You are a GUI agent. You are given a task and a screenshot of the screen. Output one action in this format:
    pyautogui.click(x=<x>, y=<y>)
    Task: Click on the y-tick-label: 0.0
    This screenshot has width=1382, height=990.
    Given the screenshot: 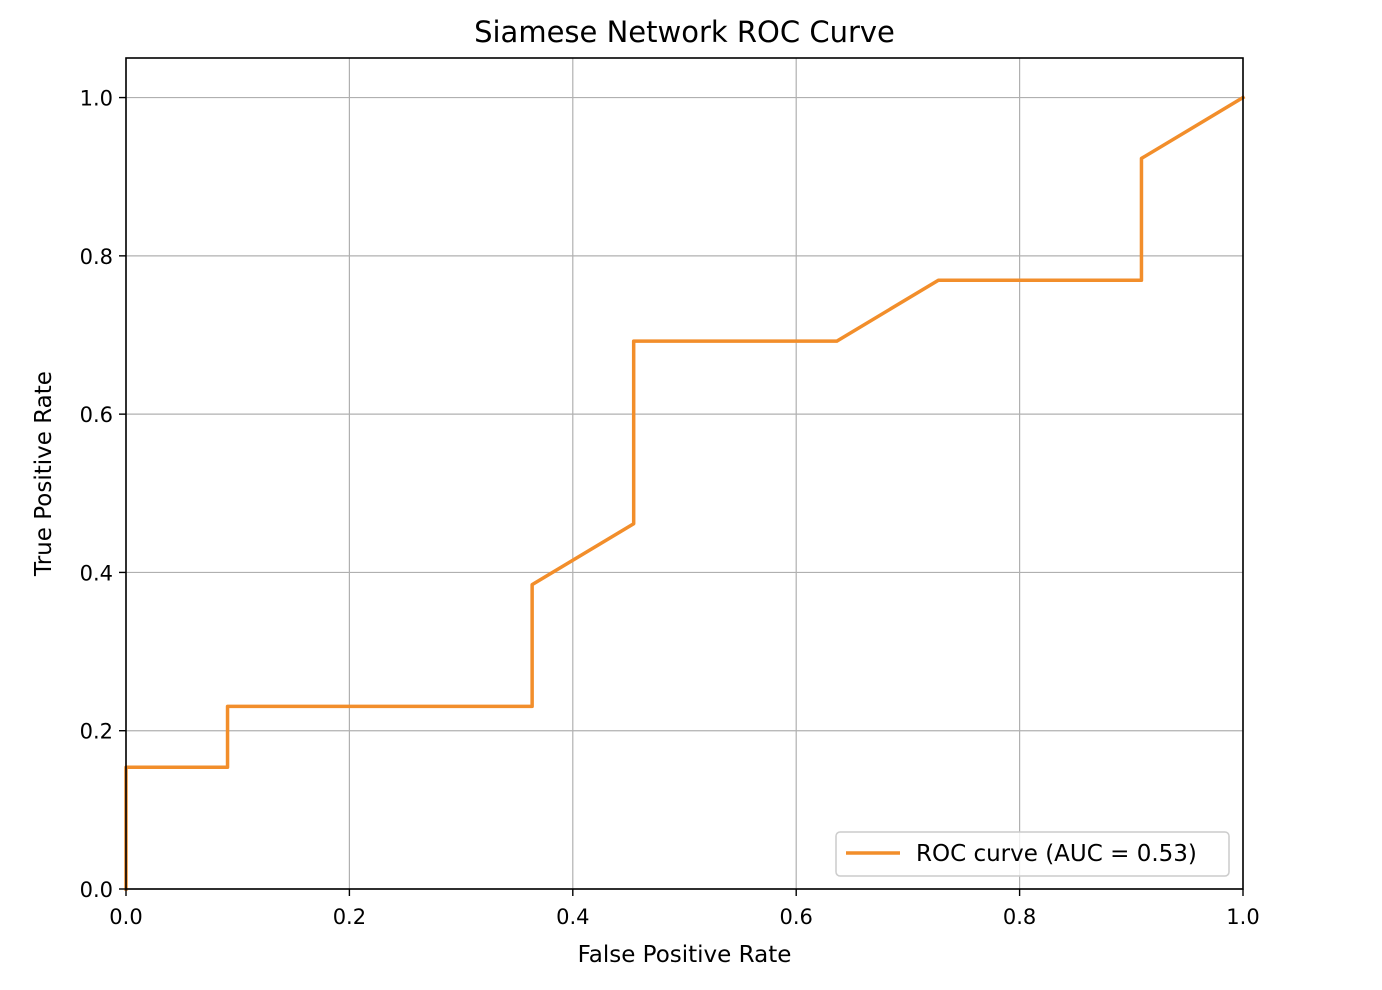 What is the action you would take?
    pyautogui.click(x=96, y=890)
    